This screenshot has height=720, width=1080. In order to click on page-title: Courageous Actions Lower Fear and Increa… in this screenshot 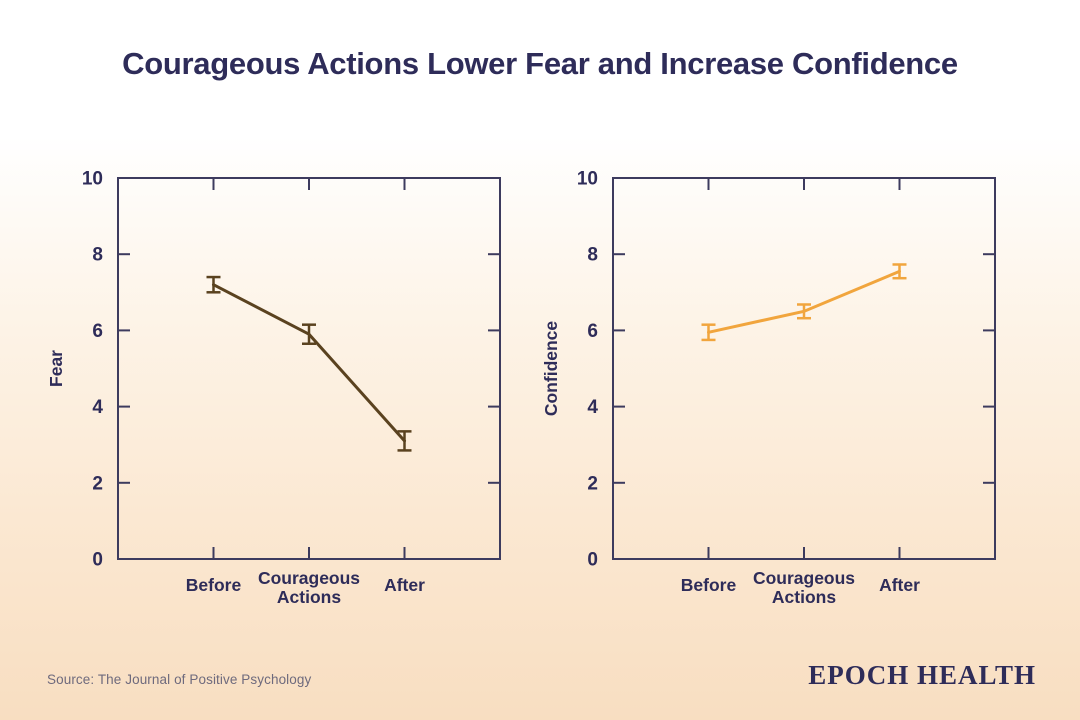, I will do `click(540, 63)`.